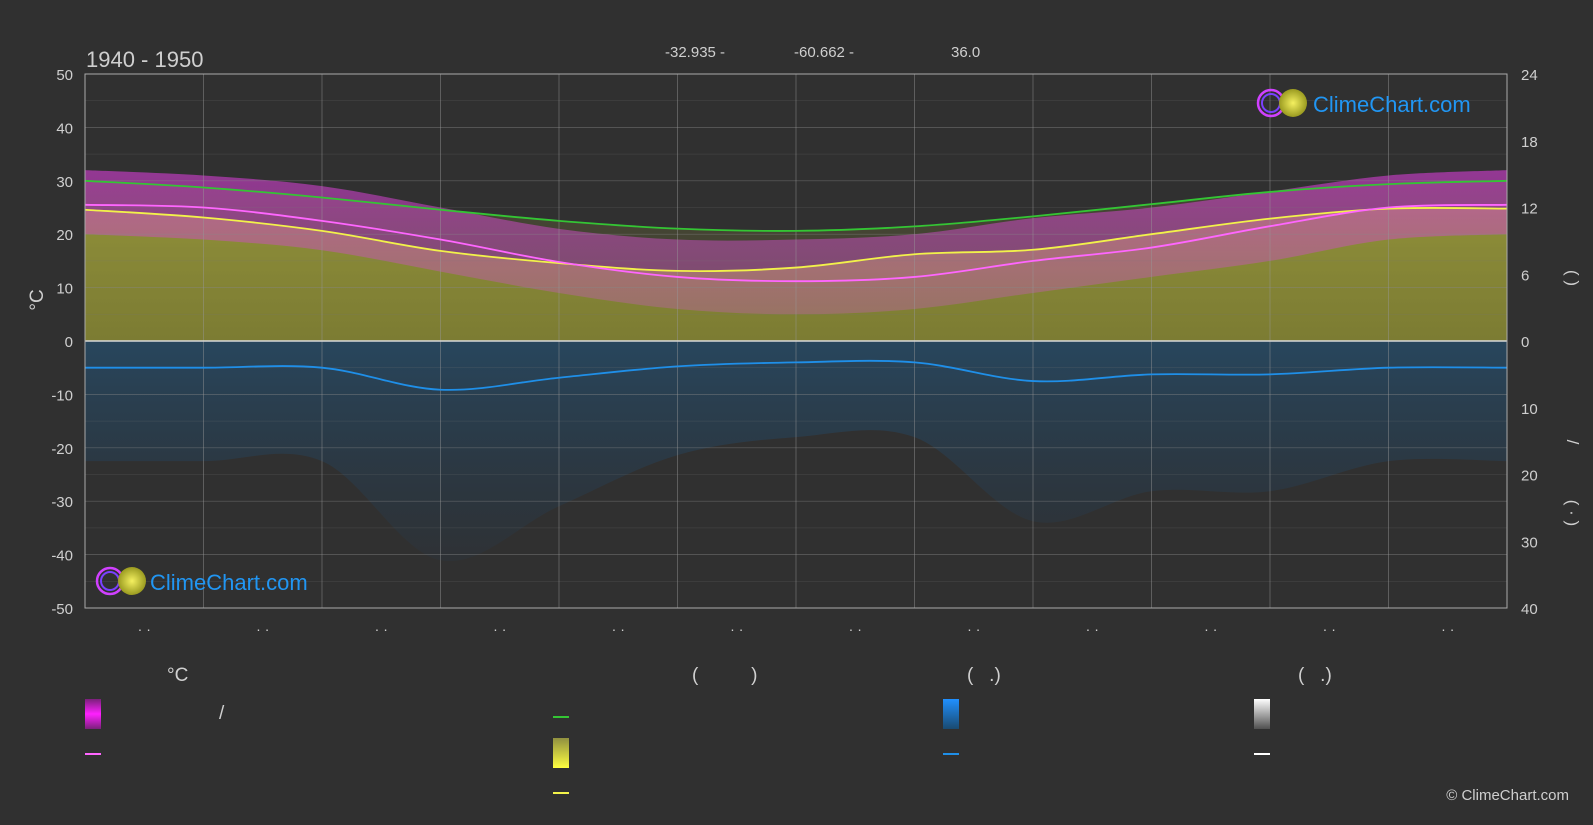 Image resolution: width=1593 pixels, height=825 pixels. What do you see at coordinates (1525, 275) in the screenshot?
I see `right-tick-label: 6` at bounding box center [1525, 275].